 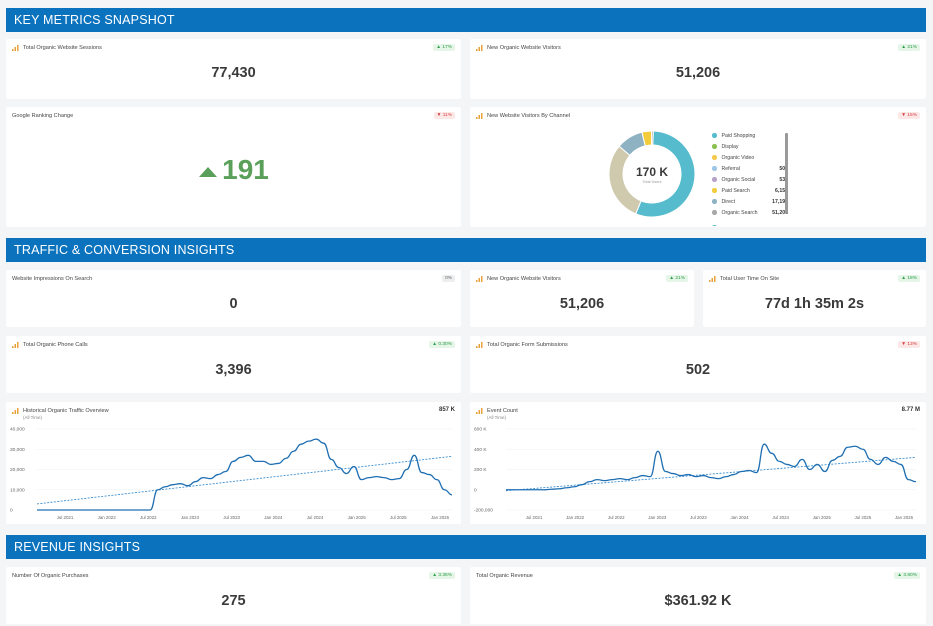 What do you see at coordinates (735, 190) in the screenshot?
I see `legend-label: Paid Search` at bounding box center [735, 190].